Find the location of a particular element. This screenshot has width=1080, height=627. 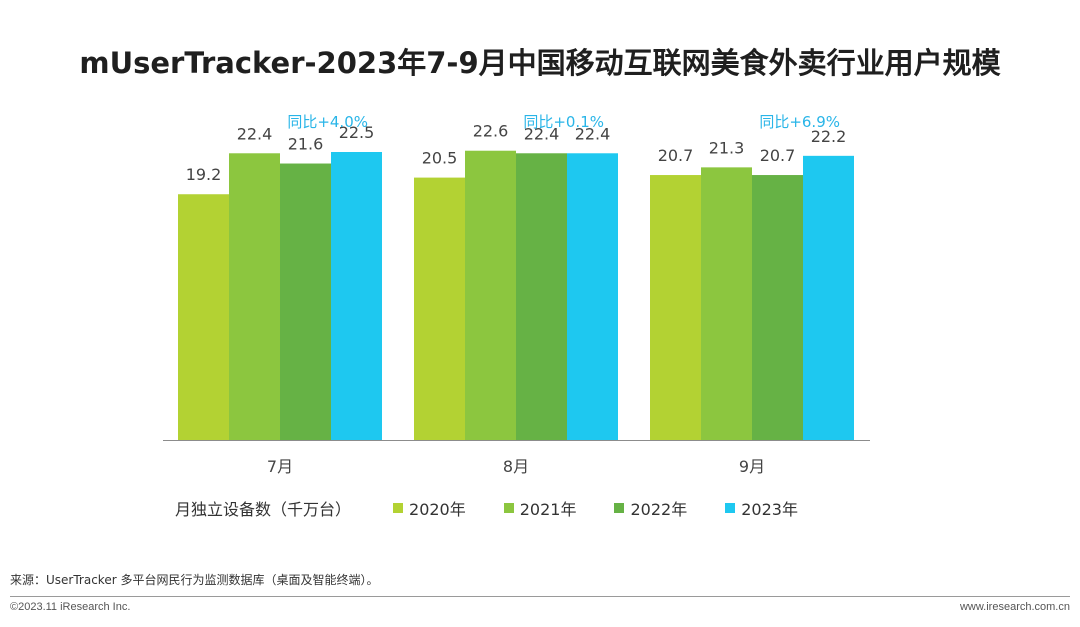

data-label-7月-2021年: 22.4 is located at coordinates (255, 133).